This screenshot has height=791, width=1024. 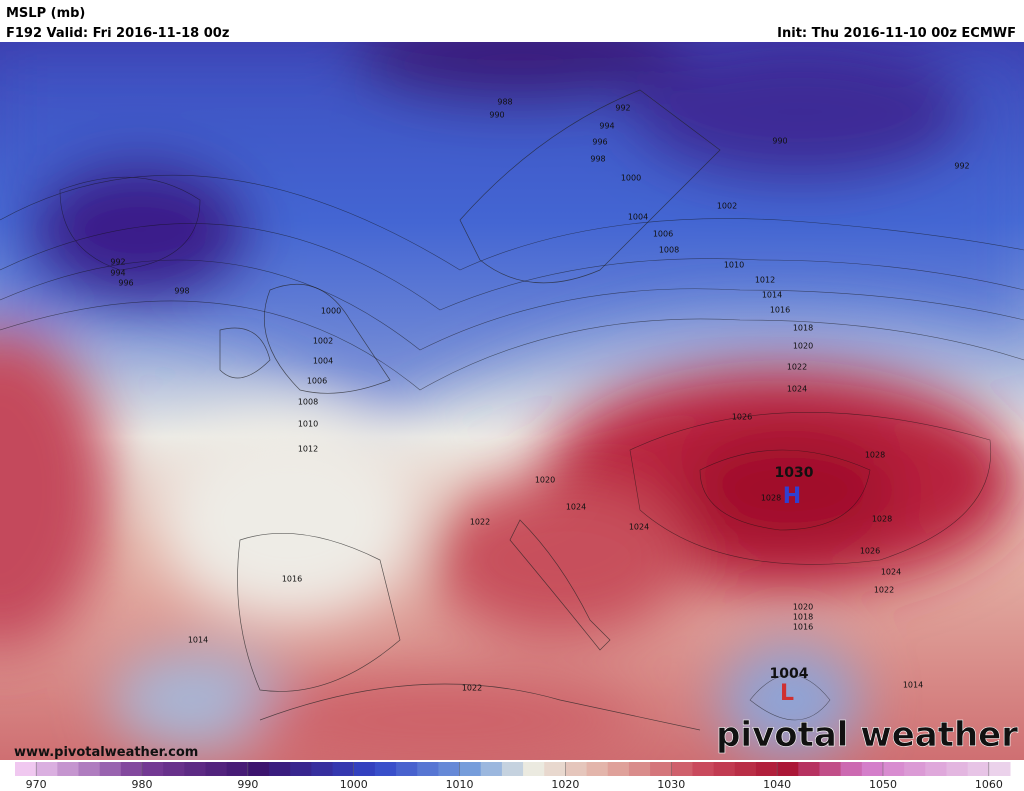 I want to click on contour-label: 988, so click(x=504, y=102).